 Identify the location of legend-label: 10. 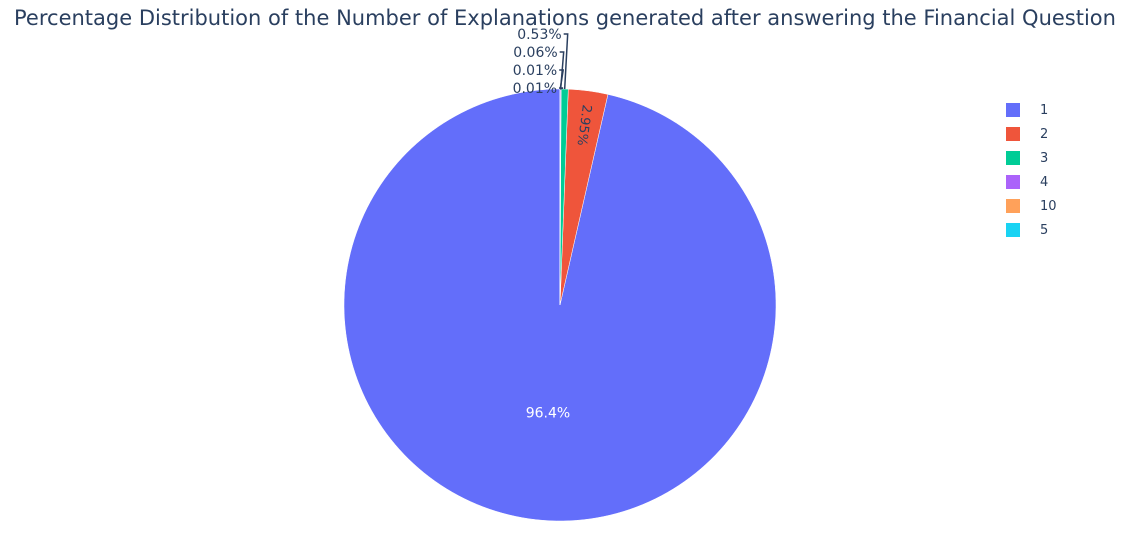
(1048, 206).